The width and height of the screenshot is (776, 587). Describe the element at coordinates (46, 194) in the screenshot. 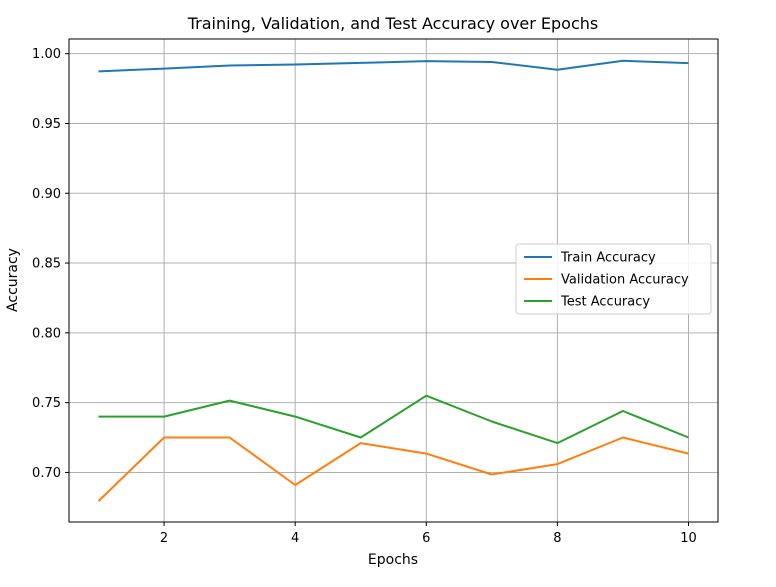

I see `y-tick-label: 0.90` at that location.